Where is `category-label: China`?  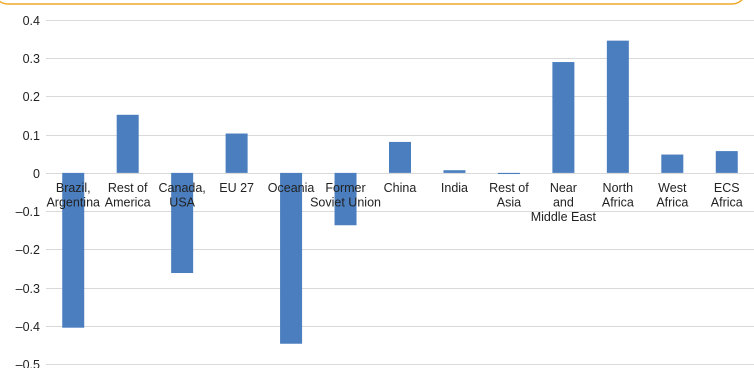 category-label: China is located at coordinates (400, 188).